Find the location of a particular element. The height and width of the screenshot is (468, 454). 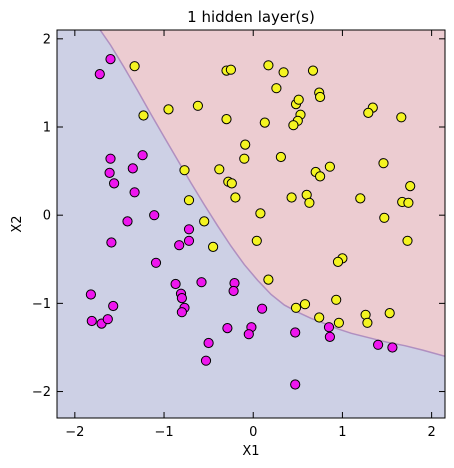

x-tick-label: −1 is located at coordinates (163, 432).